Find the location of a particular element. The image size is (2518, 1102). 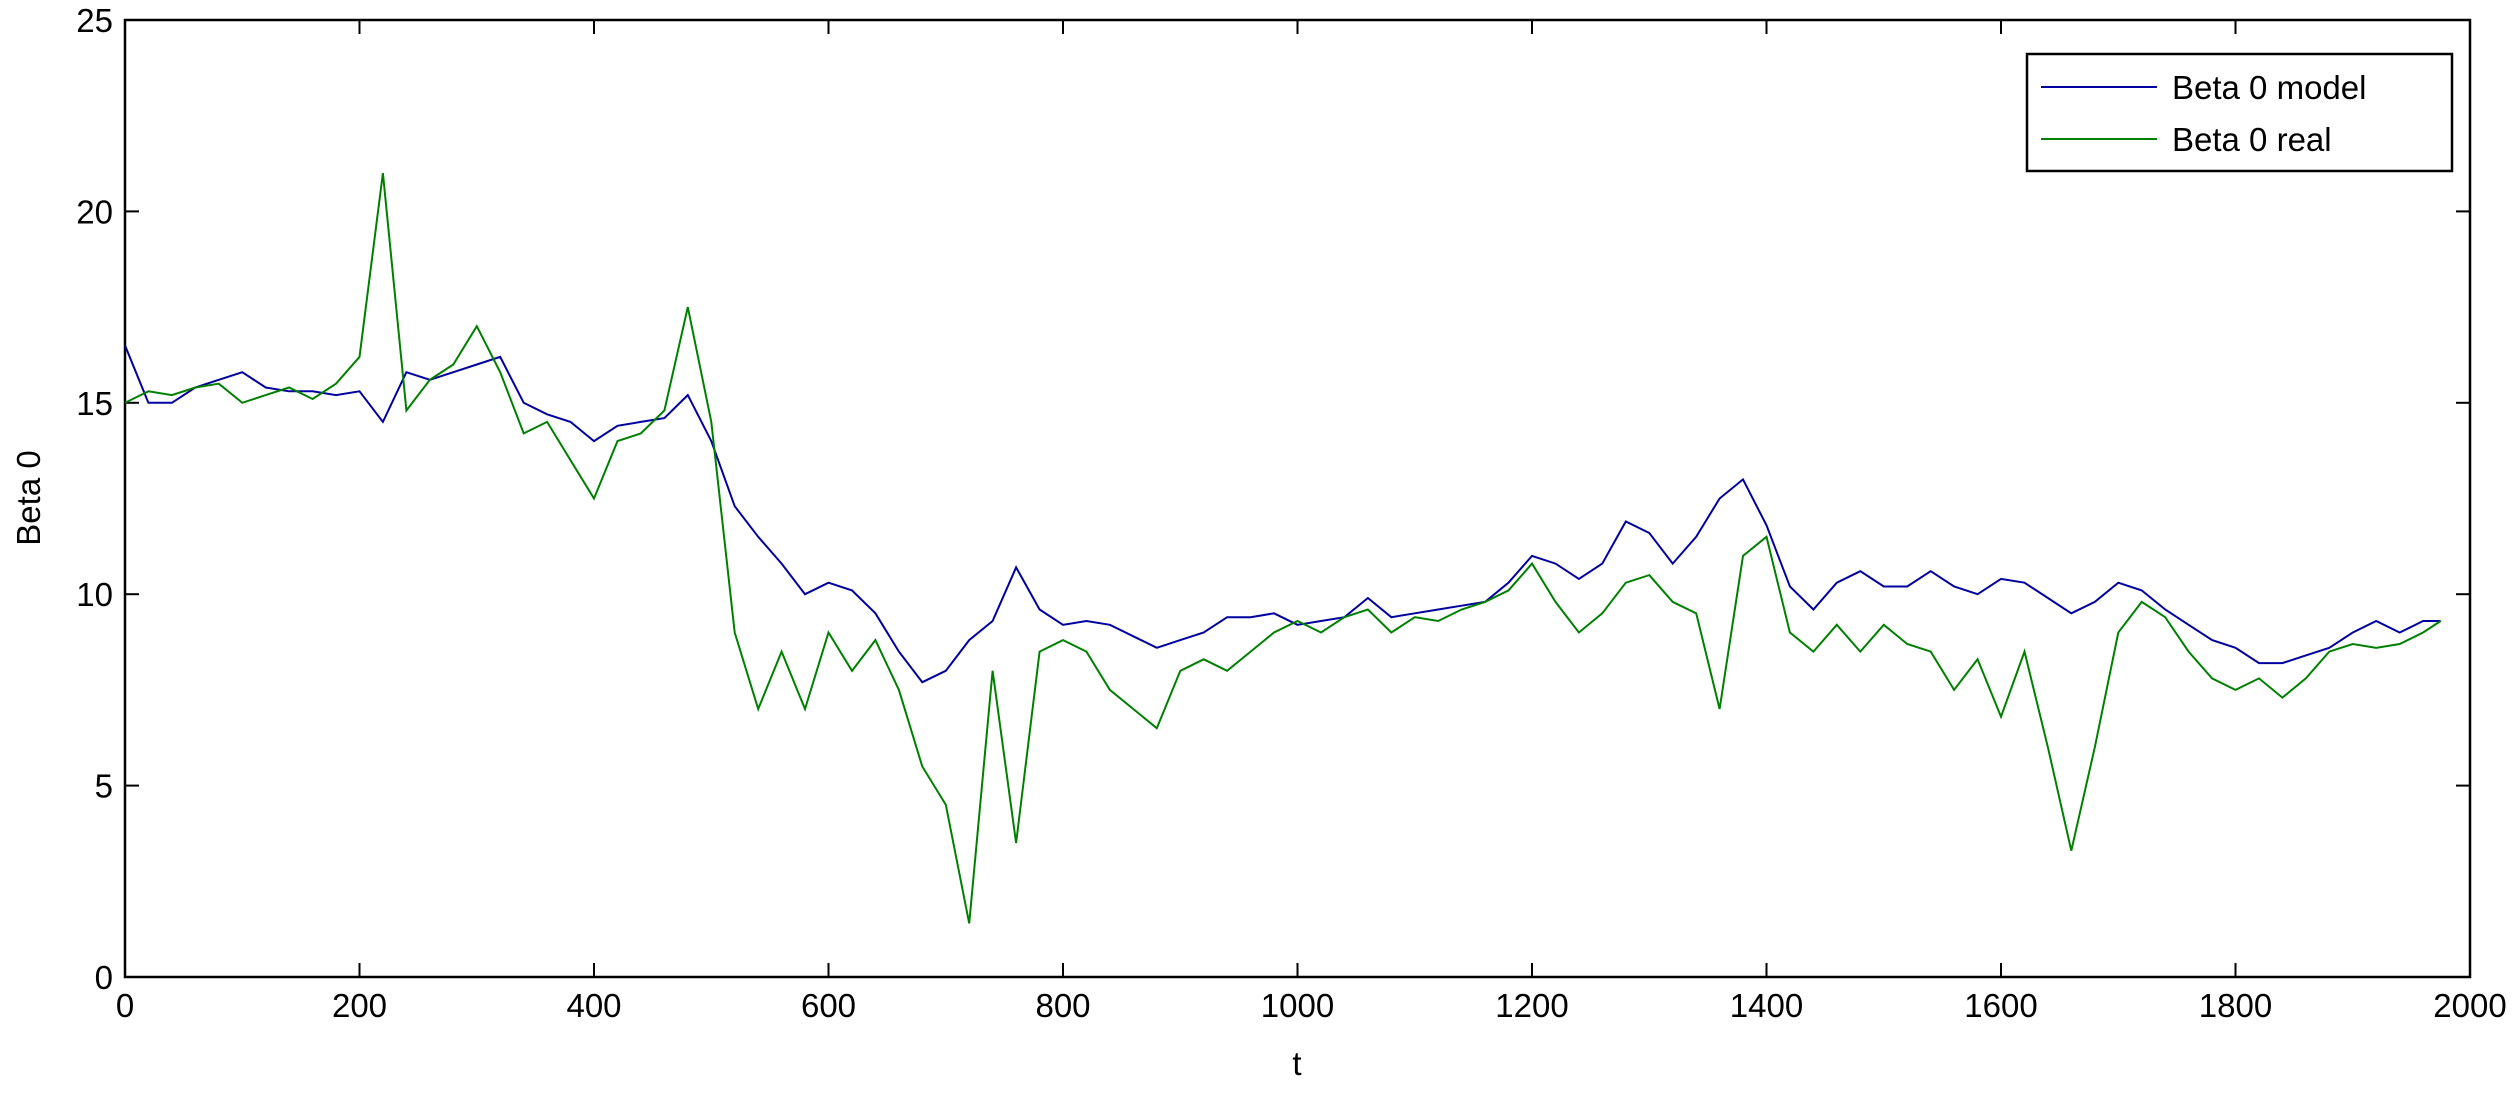

y-tick-label: 20 is located at coordinates (94, 211).